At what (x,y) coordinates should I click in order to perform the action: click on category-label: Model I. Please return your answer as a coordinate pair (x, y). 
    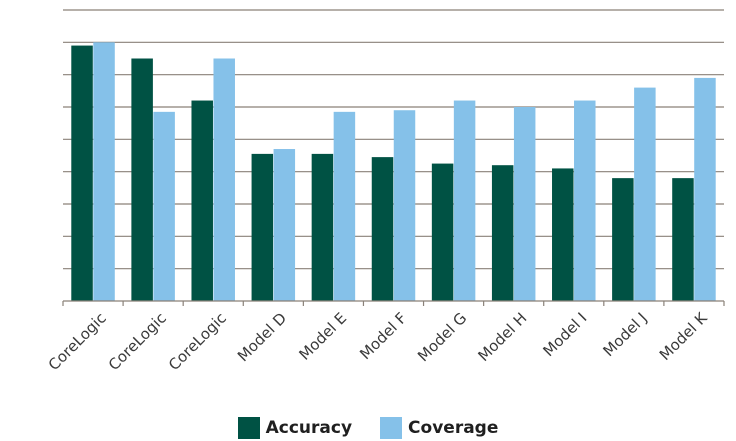
    Looking at the image, I should click on (564, 334).